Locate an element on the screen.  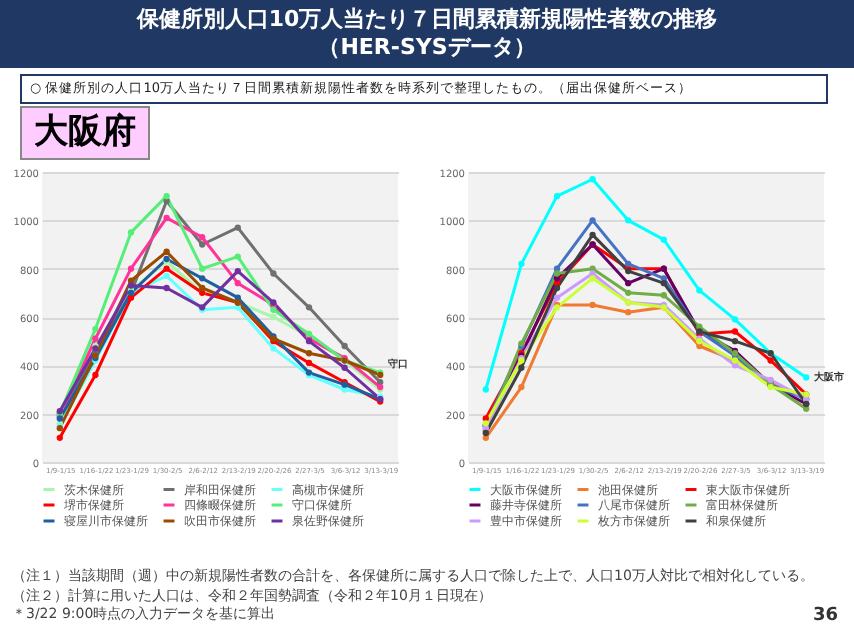
text: 36 is located at coordinates (825, 616).